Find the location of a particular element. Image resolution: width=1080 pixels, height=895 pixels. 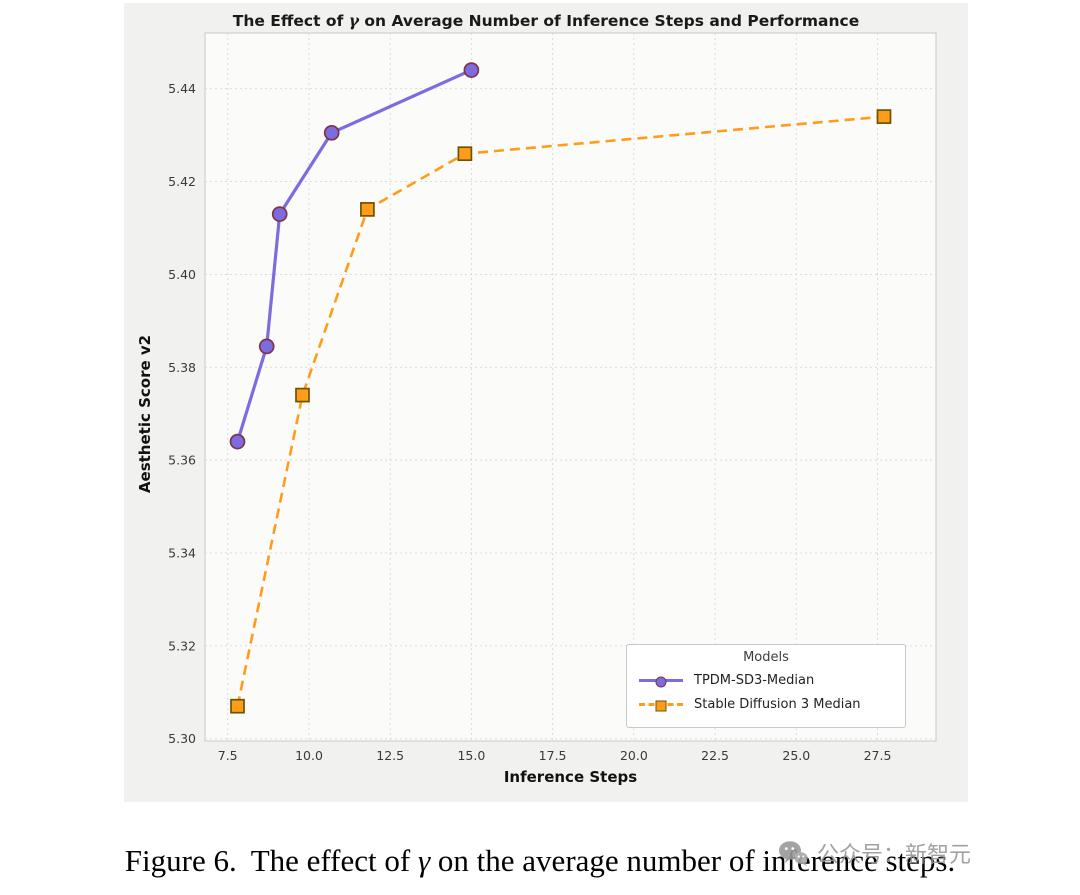

gamma-symbol: γ is located at coordinates (353, 20).